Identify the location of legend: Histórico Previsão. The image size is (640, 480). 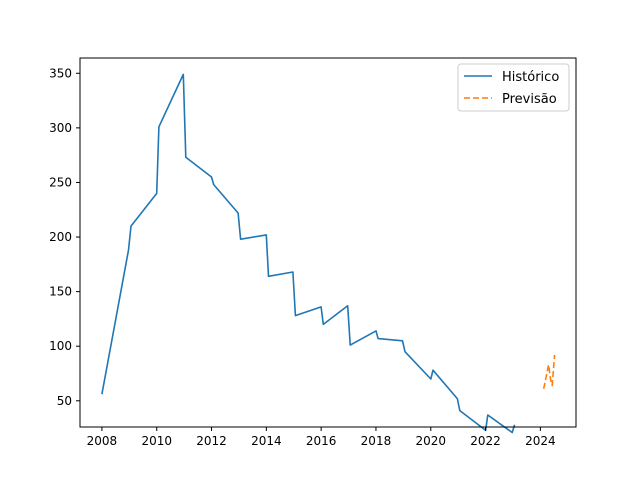
(513, 87).